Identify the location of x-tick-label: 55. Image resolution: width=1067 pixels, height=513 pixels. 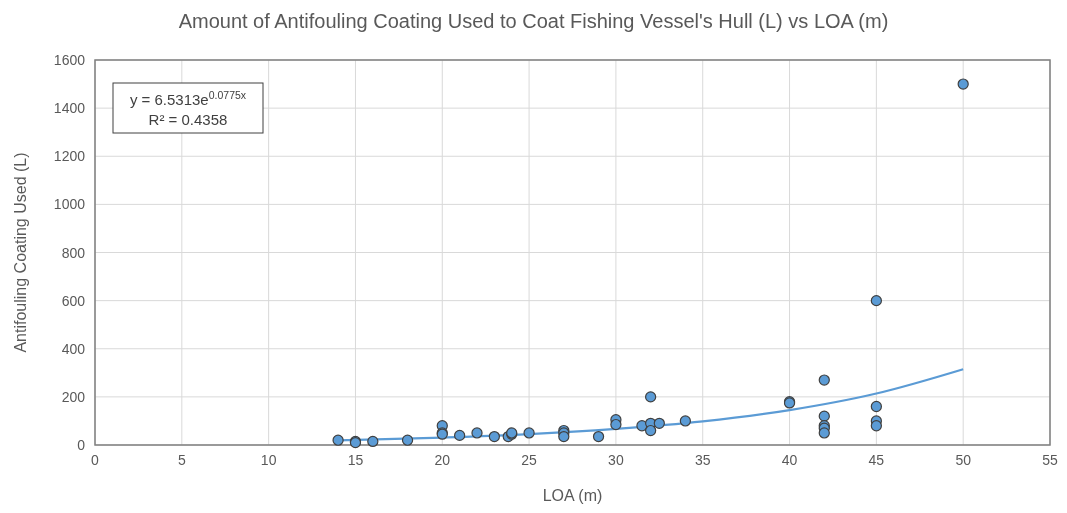
(1050, 460).